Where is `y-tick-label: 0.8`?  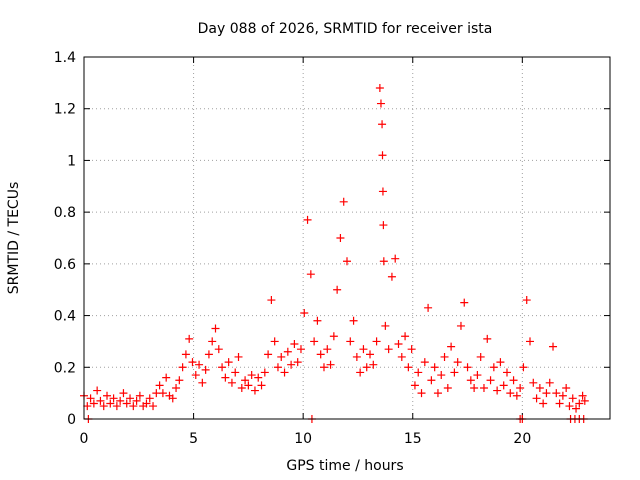
y-tick-label: 0.8 is located at coordinates (65, 213).